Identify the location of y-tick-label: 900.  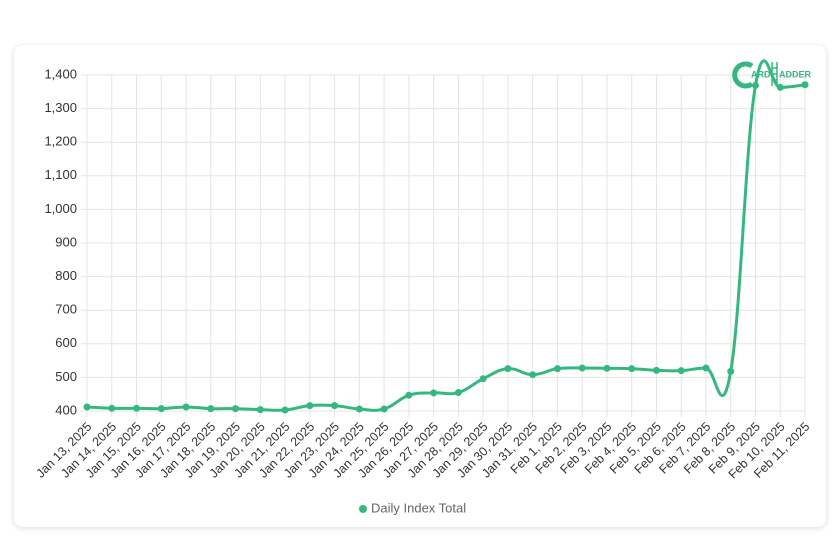
(66, 241).